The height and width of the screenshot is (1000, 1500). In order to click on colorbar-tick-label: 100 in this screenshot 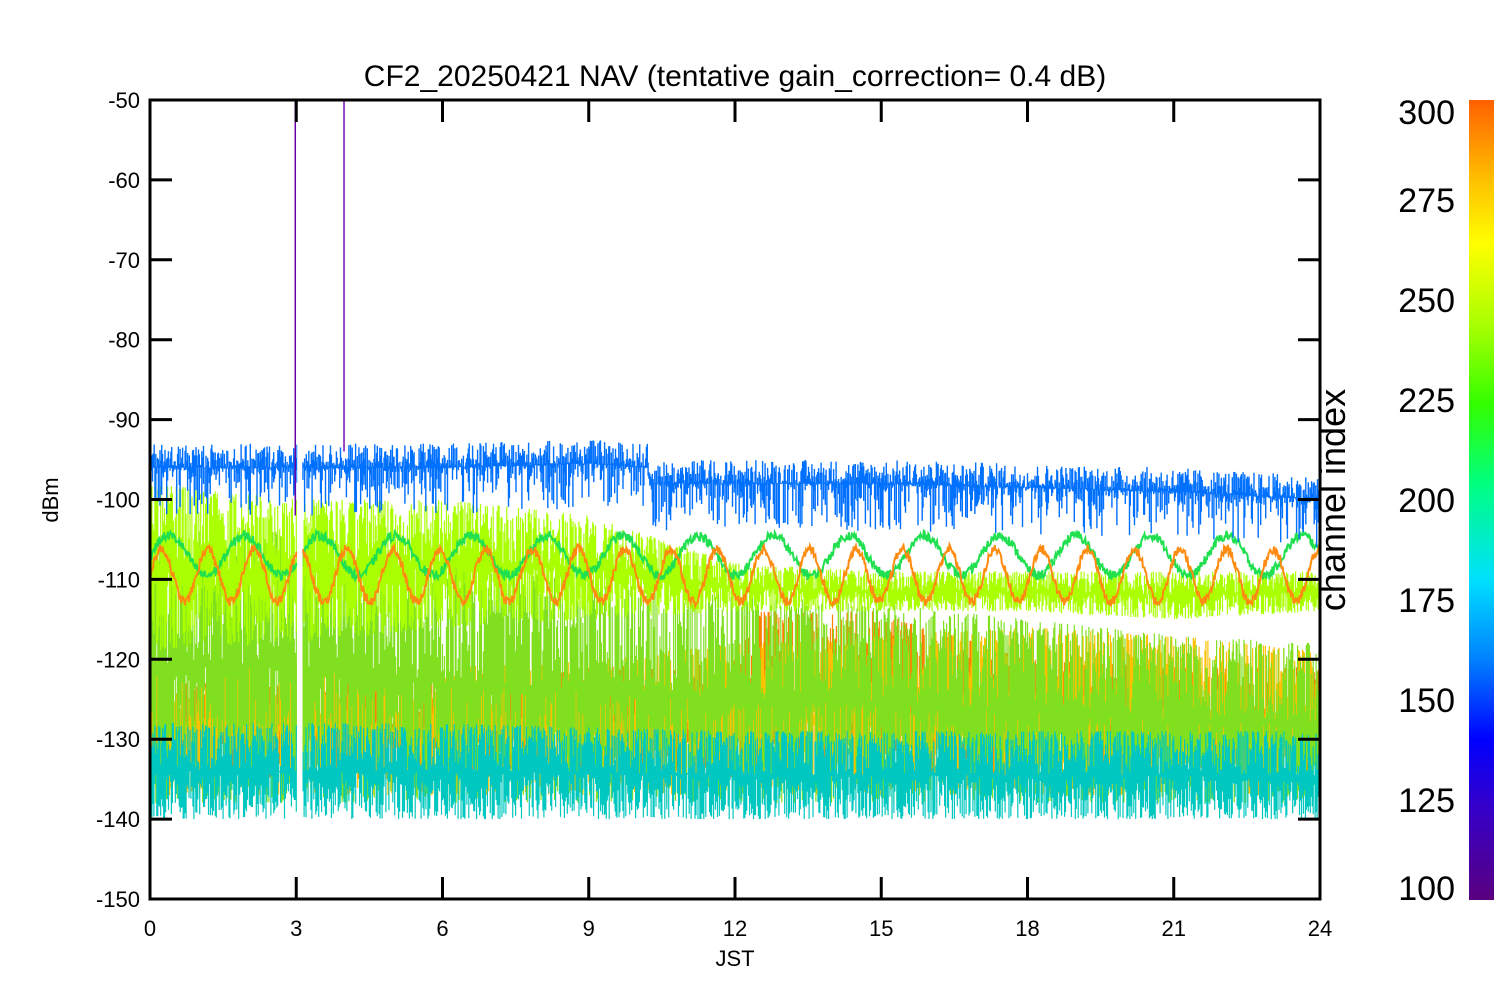, I will do `click(1426, 889)`.